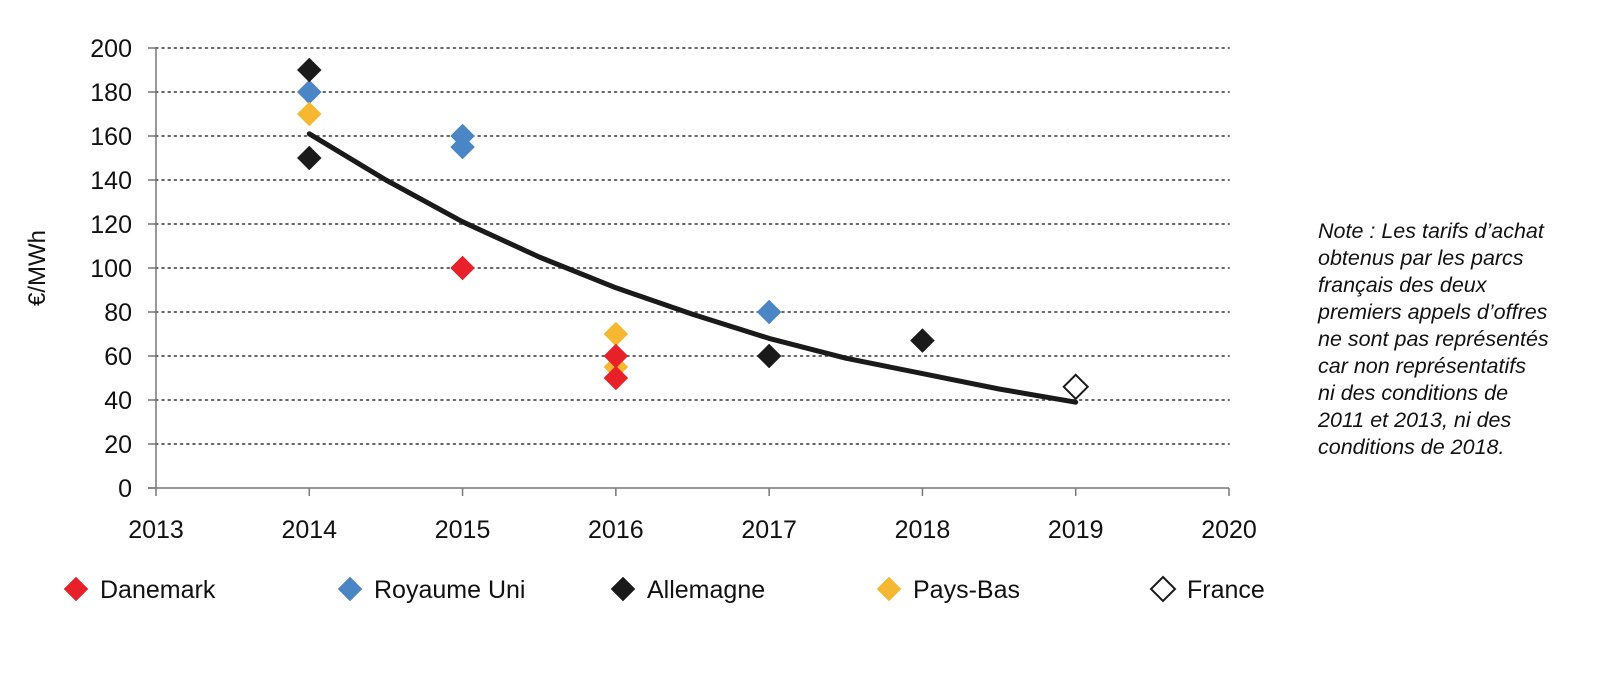 This screenshot has width=1605, height=681. Describe the element at coordinates (889, 589) in the screenshot. I see `legend-marker-pays-bas` at that location.